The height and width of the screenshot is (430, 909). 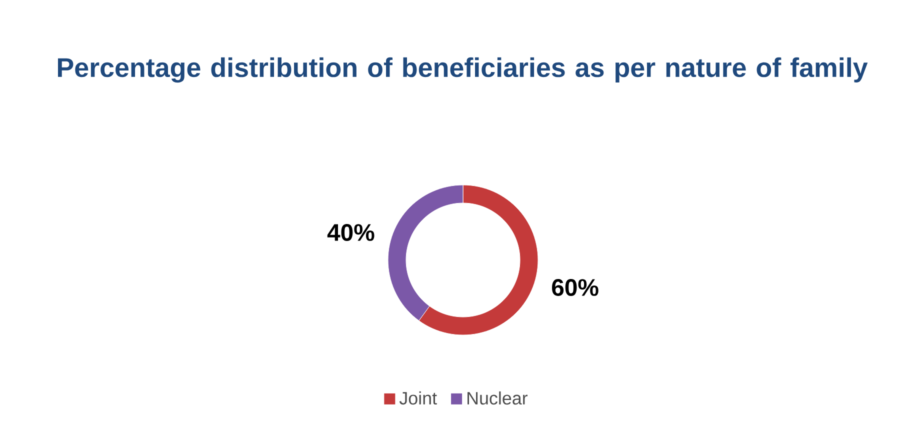 I want to click on legend-label: Joint, so click(x=418, y=398).